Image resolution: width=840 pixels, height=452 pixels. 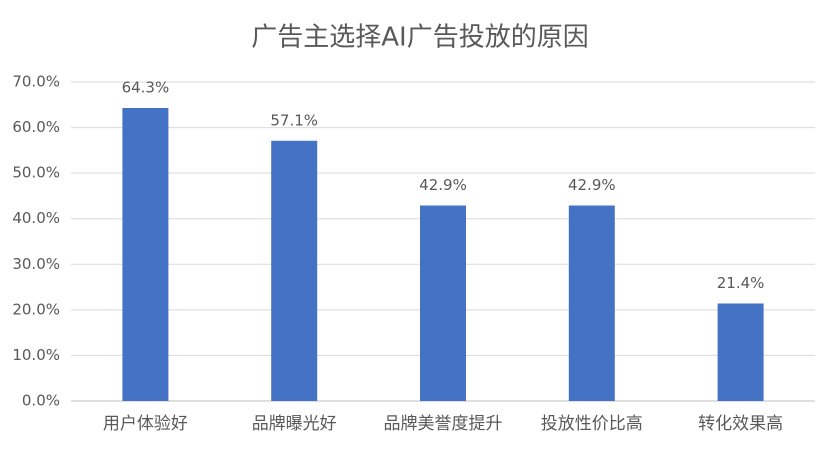 What do you see at coordinates (740, 424) in the screenshot?
I see `x-tick-label: 转化效果高` at bounding box center [740, 424].